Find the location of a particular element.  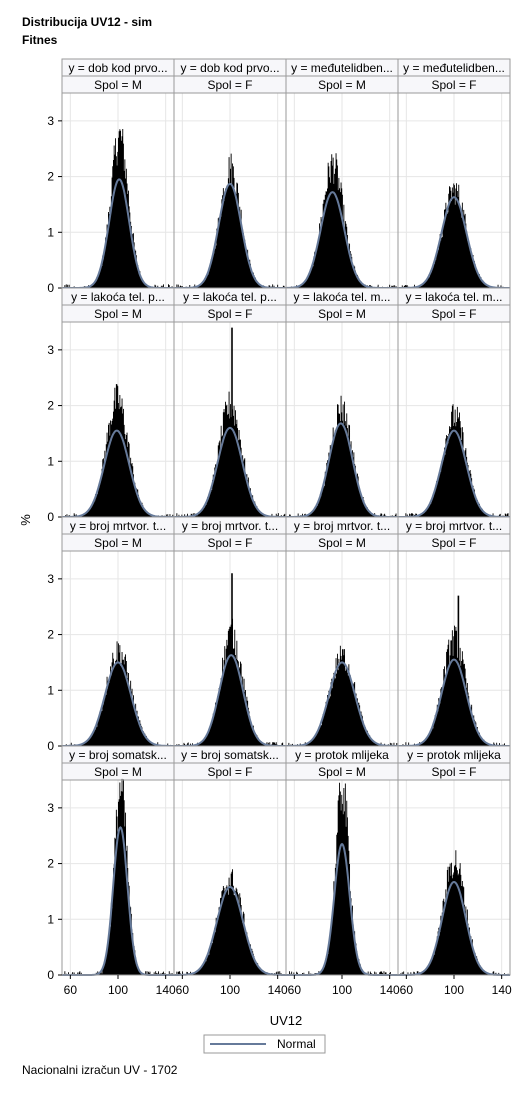

facet-cell-r4-c1: y = broj somatsk... Spol = M is located at coordinates (118, 860).